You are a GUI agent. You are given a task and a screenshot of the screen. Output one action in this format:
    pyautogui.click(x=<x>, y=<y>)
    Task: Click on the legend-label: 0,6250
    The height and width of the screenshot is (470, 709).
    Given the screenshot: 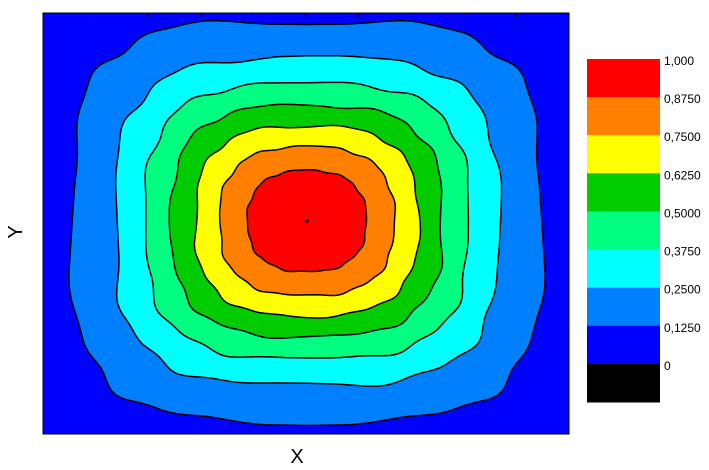 What is the action you would take?
    pyautogui.click(x=682, y=175)
    